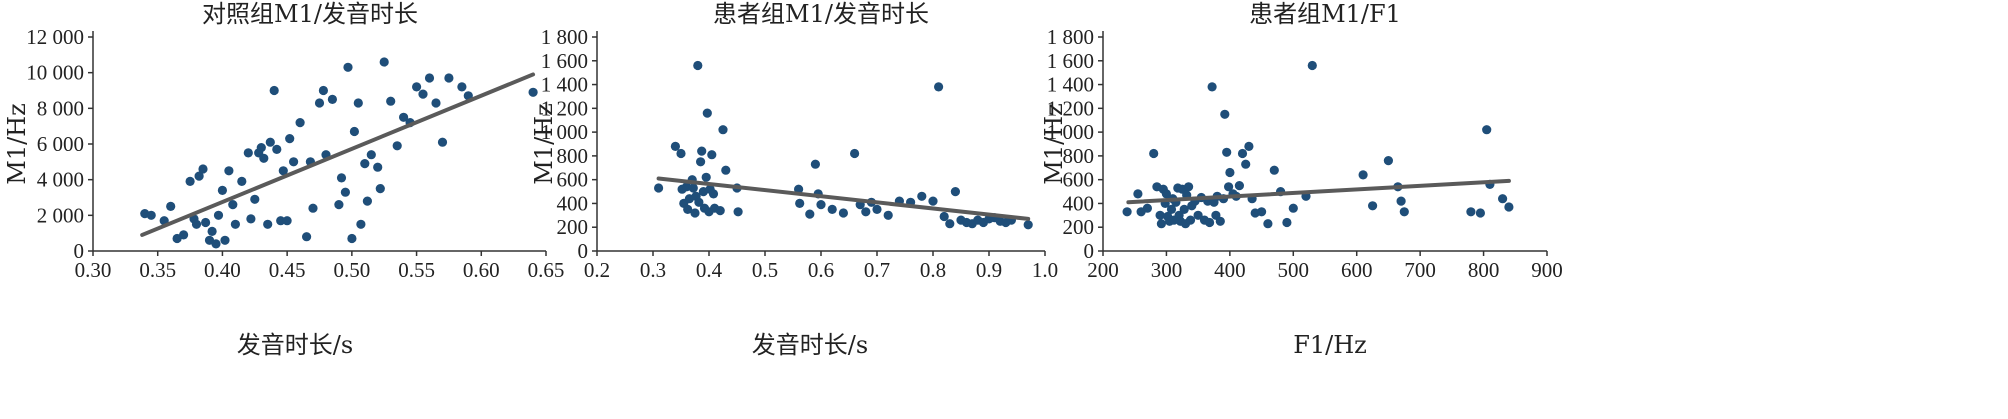 The height and width of the screenshot is (419, 2008). What do you see at coordinates (1420, 270) in the screenshot?
I see `x-tick-label: 700` at bounding box center [1420, 270].